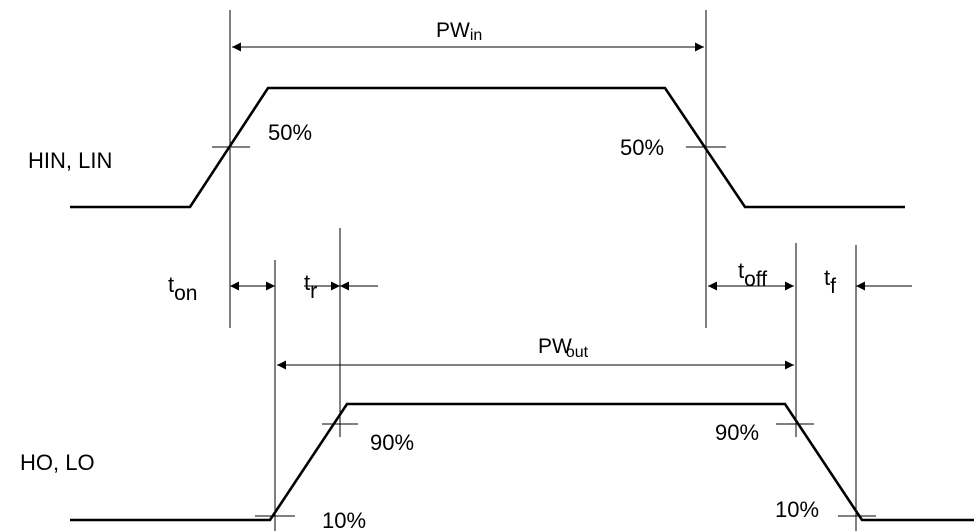 The height and width of the screenshot is (531, 974). What do you see at coordinates (392, 442) in the screenshot?
I see `output-rise-high-label: 90%` at bounding box center [392, 442].